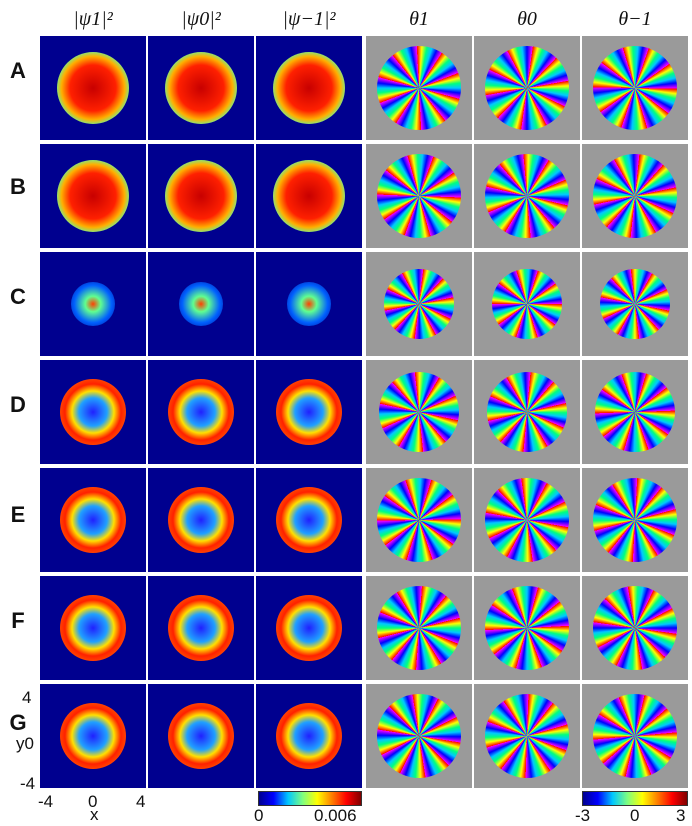 The image size is (692, 826). I want to click on header-thetam1: θ−1, so click(635, 18).